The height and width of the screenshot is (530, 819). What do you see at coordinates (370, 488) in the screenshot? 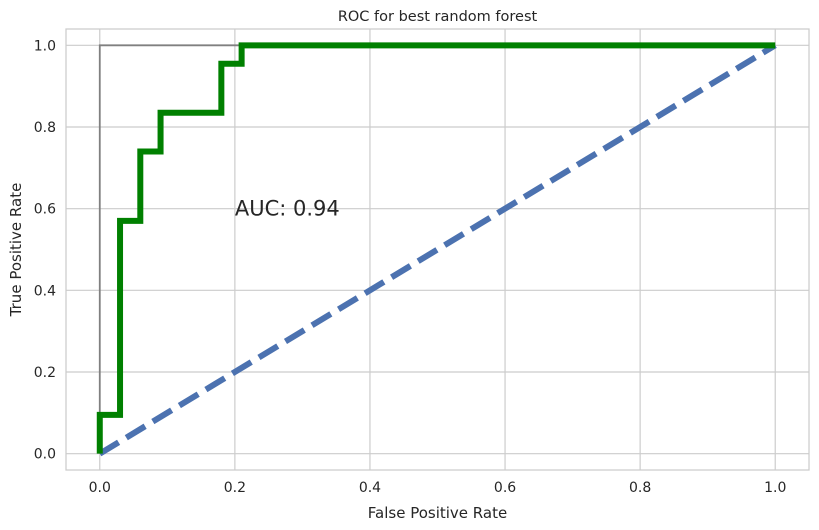
I see `x-tick-label: 0.4` at bounding box center [370, 488].